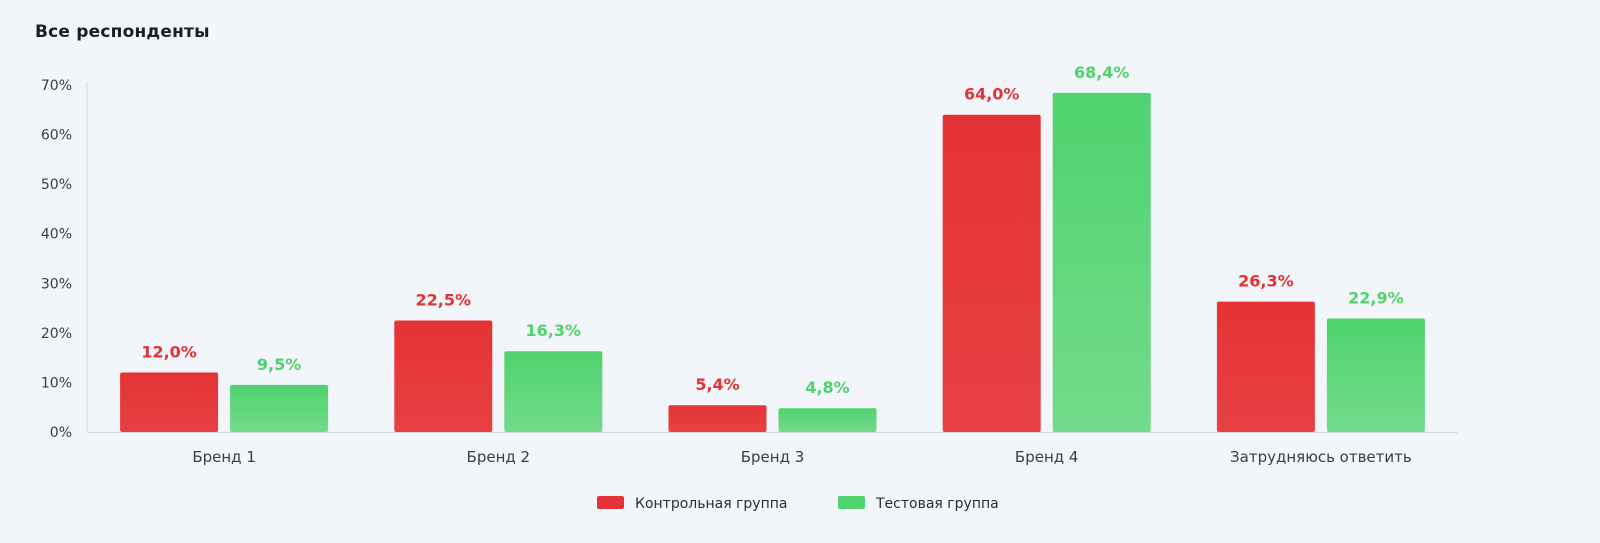 The image size is (1600, 543). What do you see at coordinates (1266, 281) in the screenshot?
I see `bar-value-label: 26,3%` at bounding box center [1266, 281].